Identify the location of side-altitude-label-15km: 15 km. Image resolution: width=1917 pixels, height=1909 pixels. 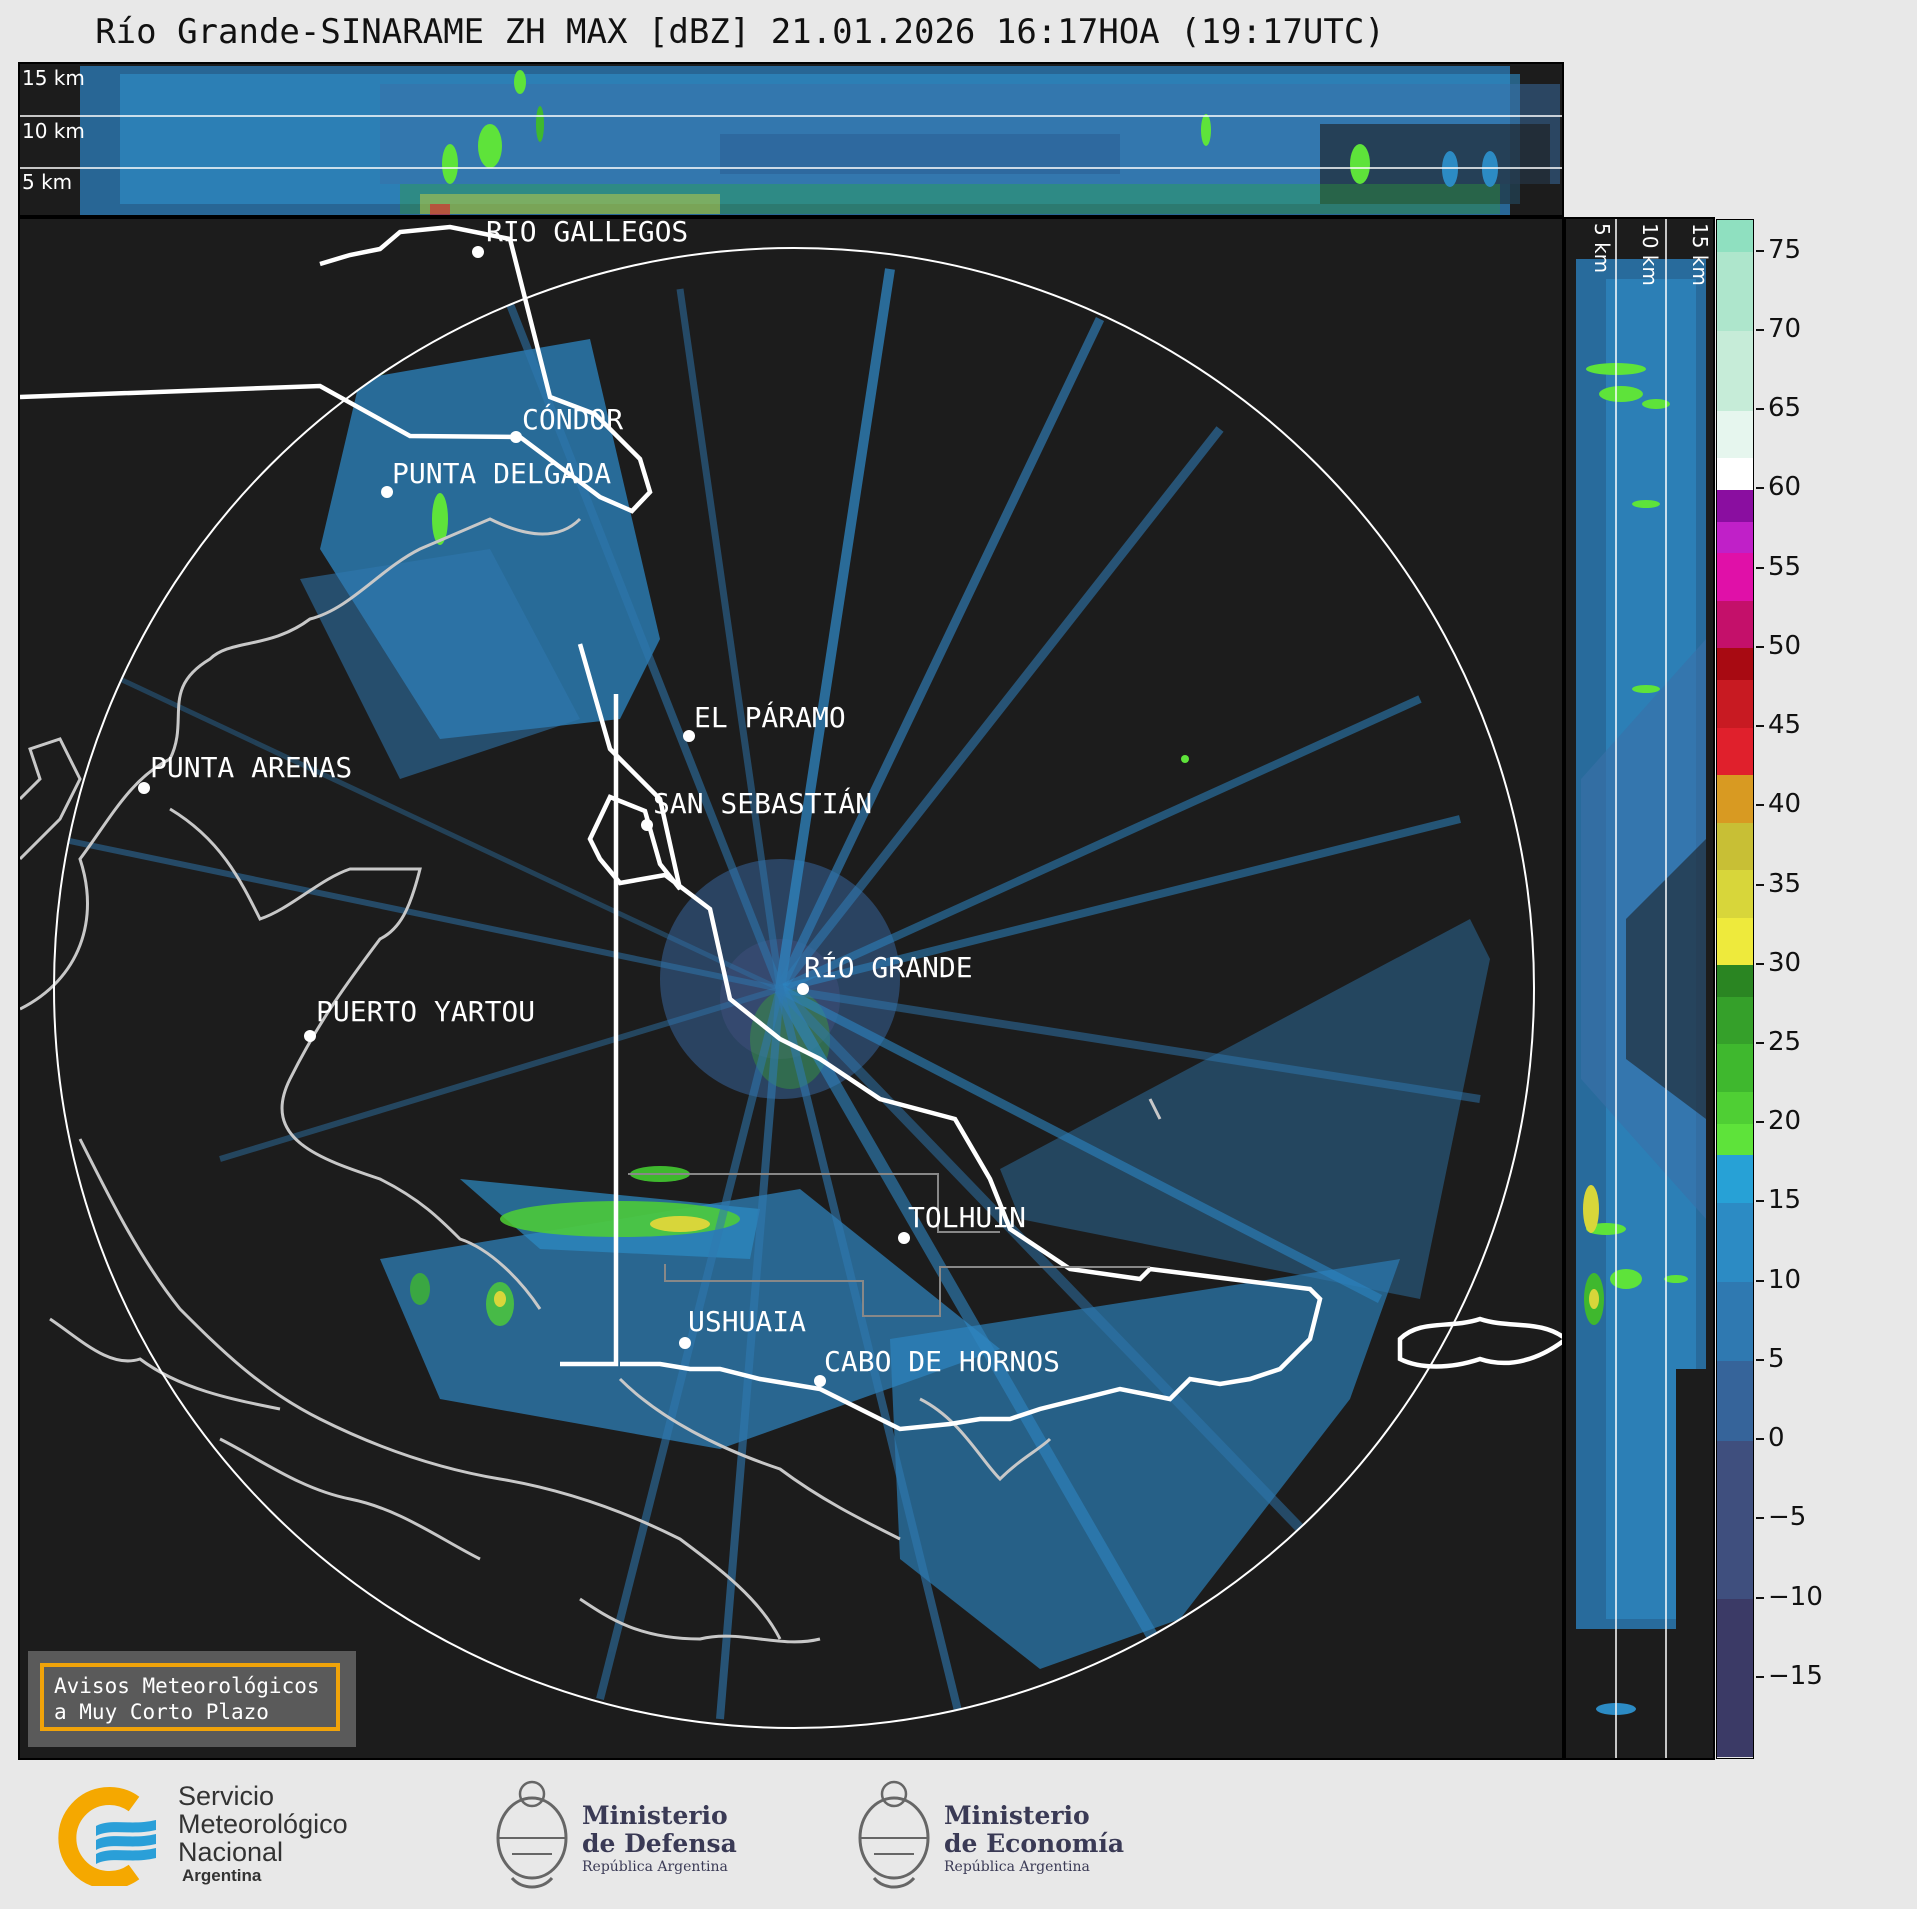
(1700, 254).